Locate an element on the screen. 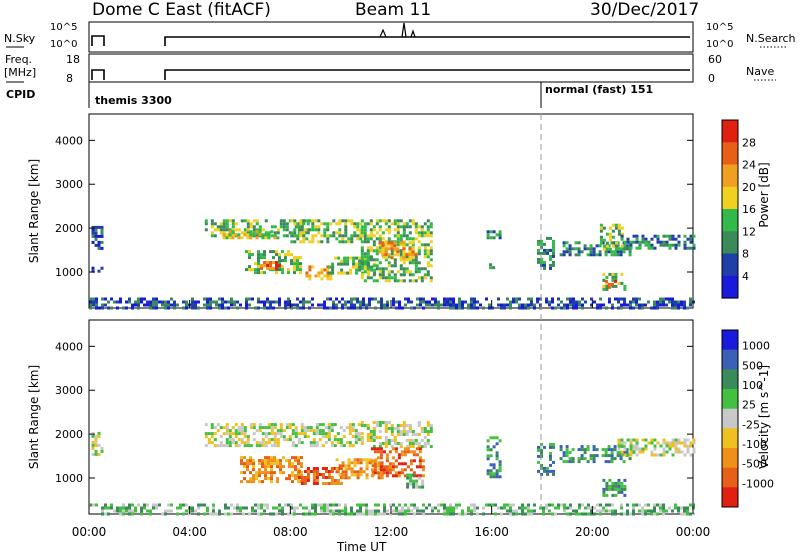 The height and width of the screenshot is (554, 800). colorbar-tick-label: -100 is located at coordinates (754, 444).